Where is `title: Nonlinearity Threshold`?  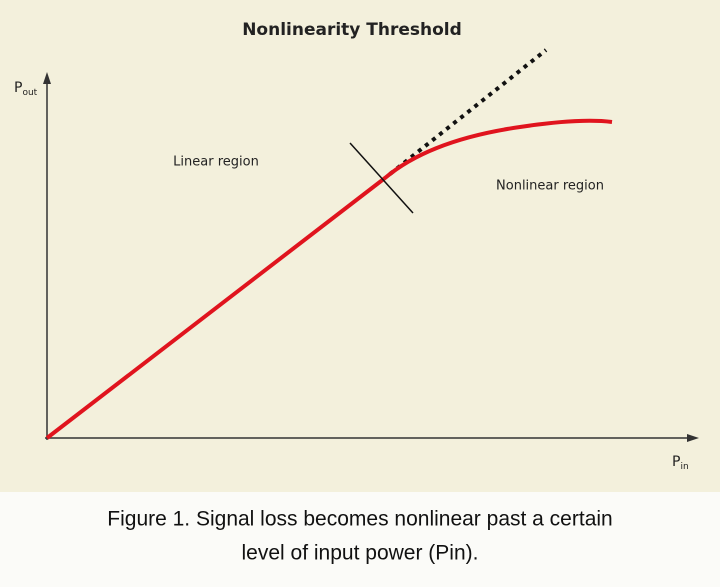
title: Nonlinearity Threshold is located at coordinates (352, 30).